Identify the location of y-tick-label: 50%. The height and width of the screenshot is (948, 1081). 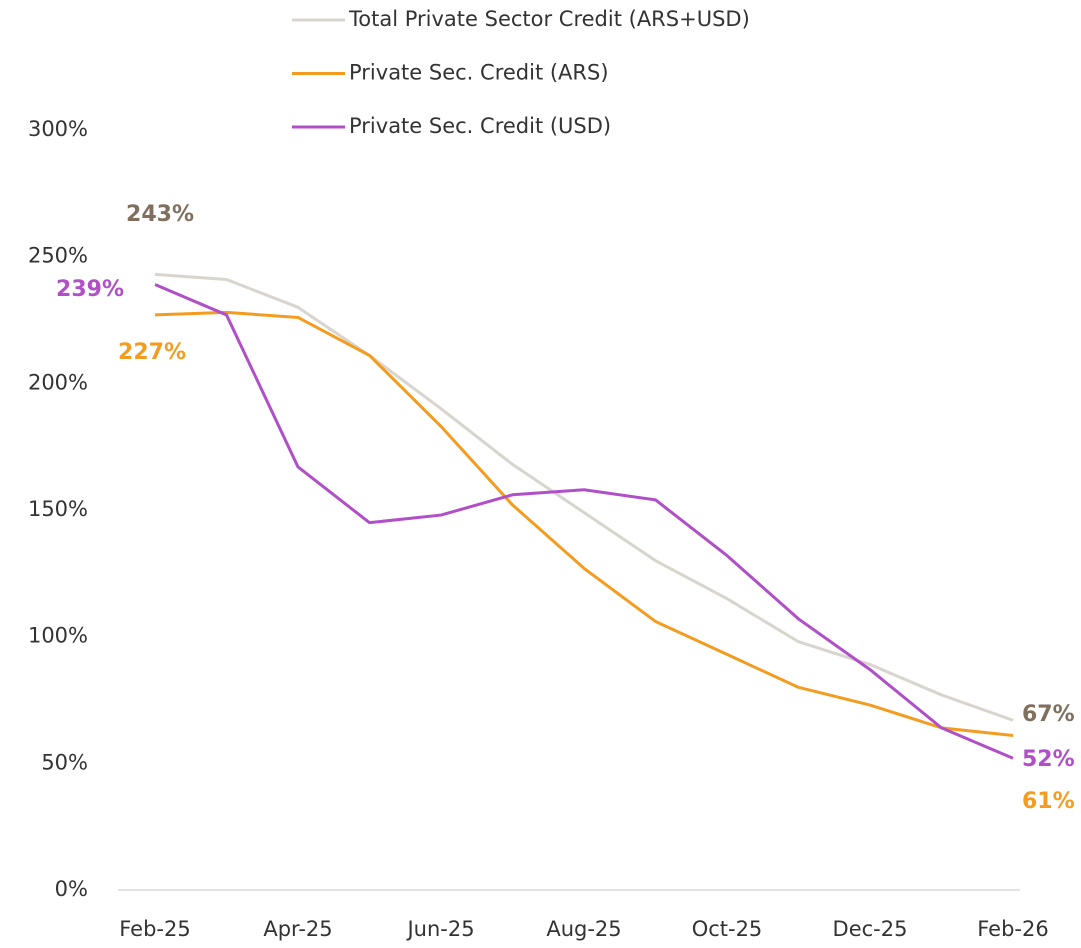
(64, 762).